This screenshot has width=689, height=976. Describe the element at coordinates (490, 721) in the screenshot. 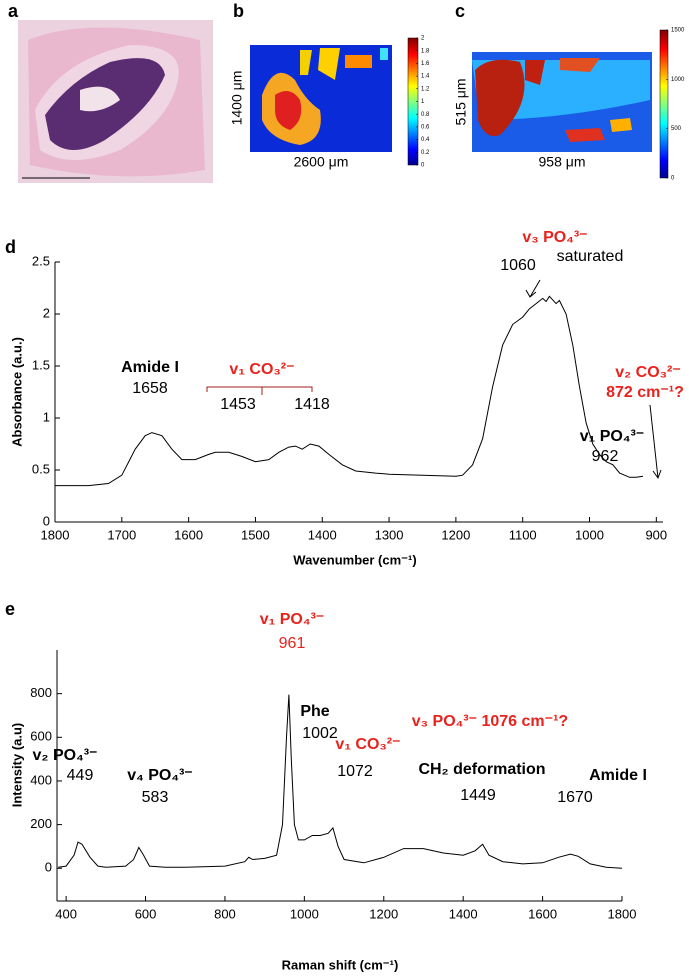

I see `annotation: v₃ PO₄³⁻ 1076 cm⁻¹?` at that location.